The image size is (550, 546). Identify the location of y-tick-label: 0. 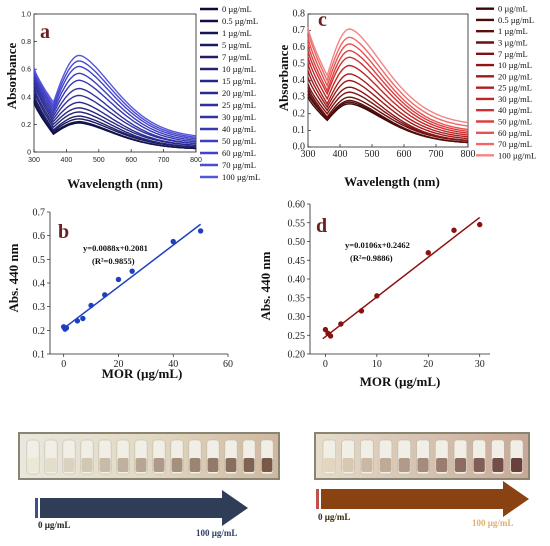
(29, 153).